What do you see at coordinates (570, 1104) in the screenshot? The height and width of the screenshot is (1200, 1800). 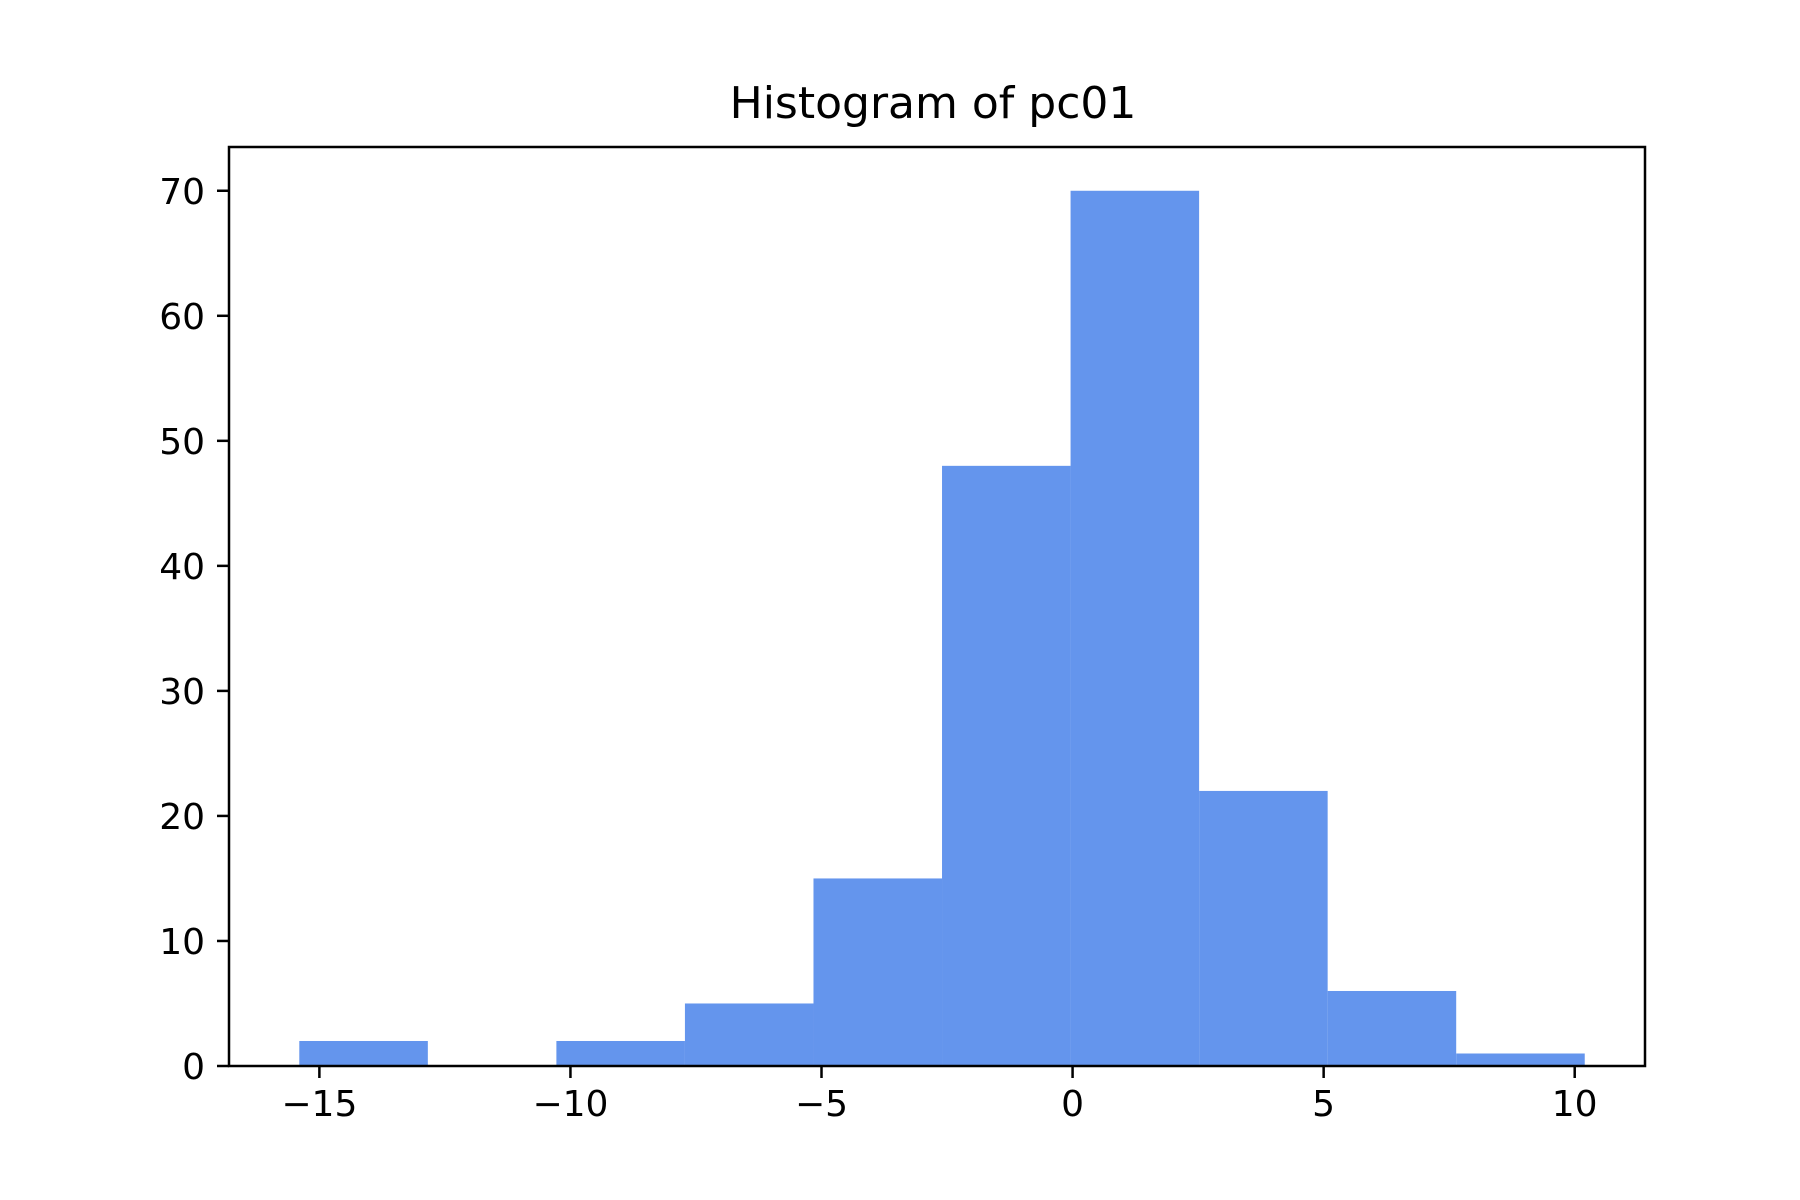 I see `x-tick-label: −10` at bounding box center [570, 1104].